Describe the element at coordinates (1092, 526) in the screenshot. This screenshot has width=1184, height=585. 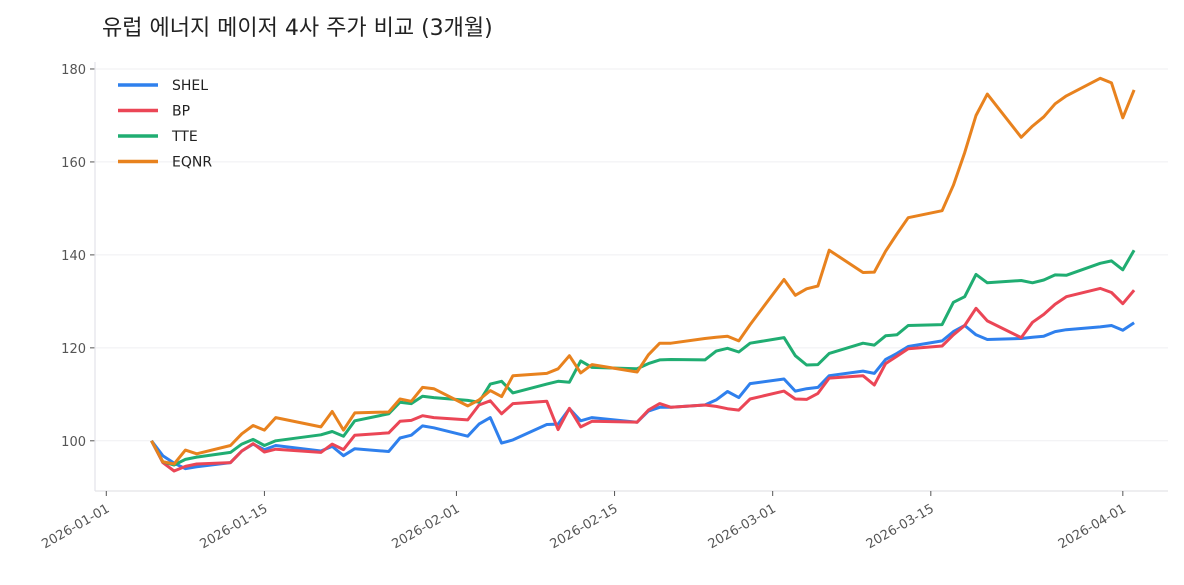
I see `x-tick-label: 2026-04-01` at that location.